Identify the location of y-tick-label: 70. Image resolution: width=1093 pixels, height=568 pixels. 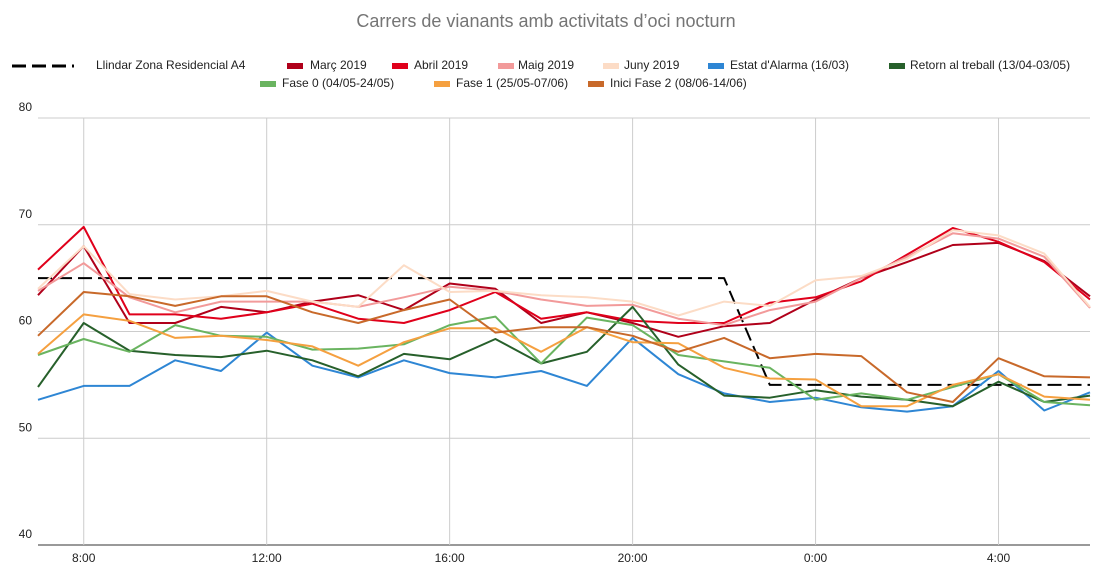
(26, 214).